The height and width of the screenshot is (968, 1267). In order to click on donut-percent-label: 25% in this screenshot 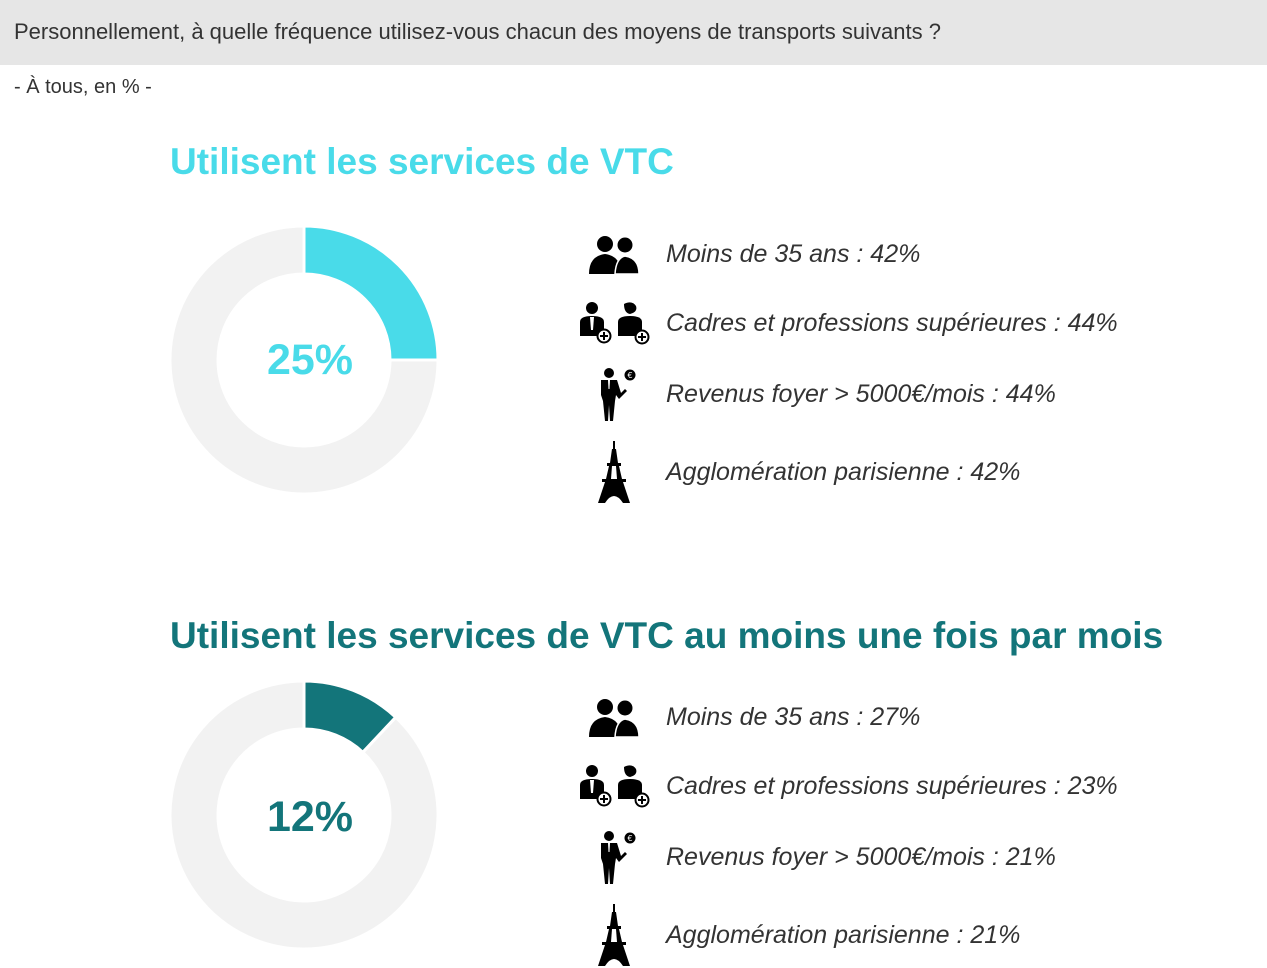, I will do `click(310, 360)`.